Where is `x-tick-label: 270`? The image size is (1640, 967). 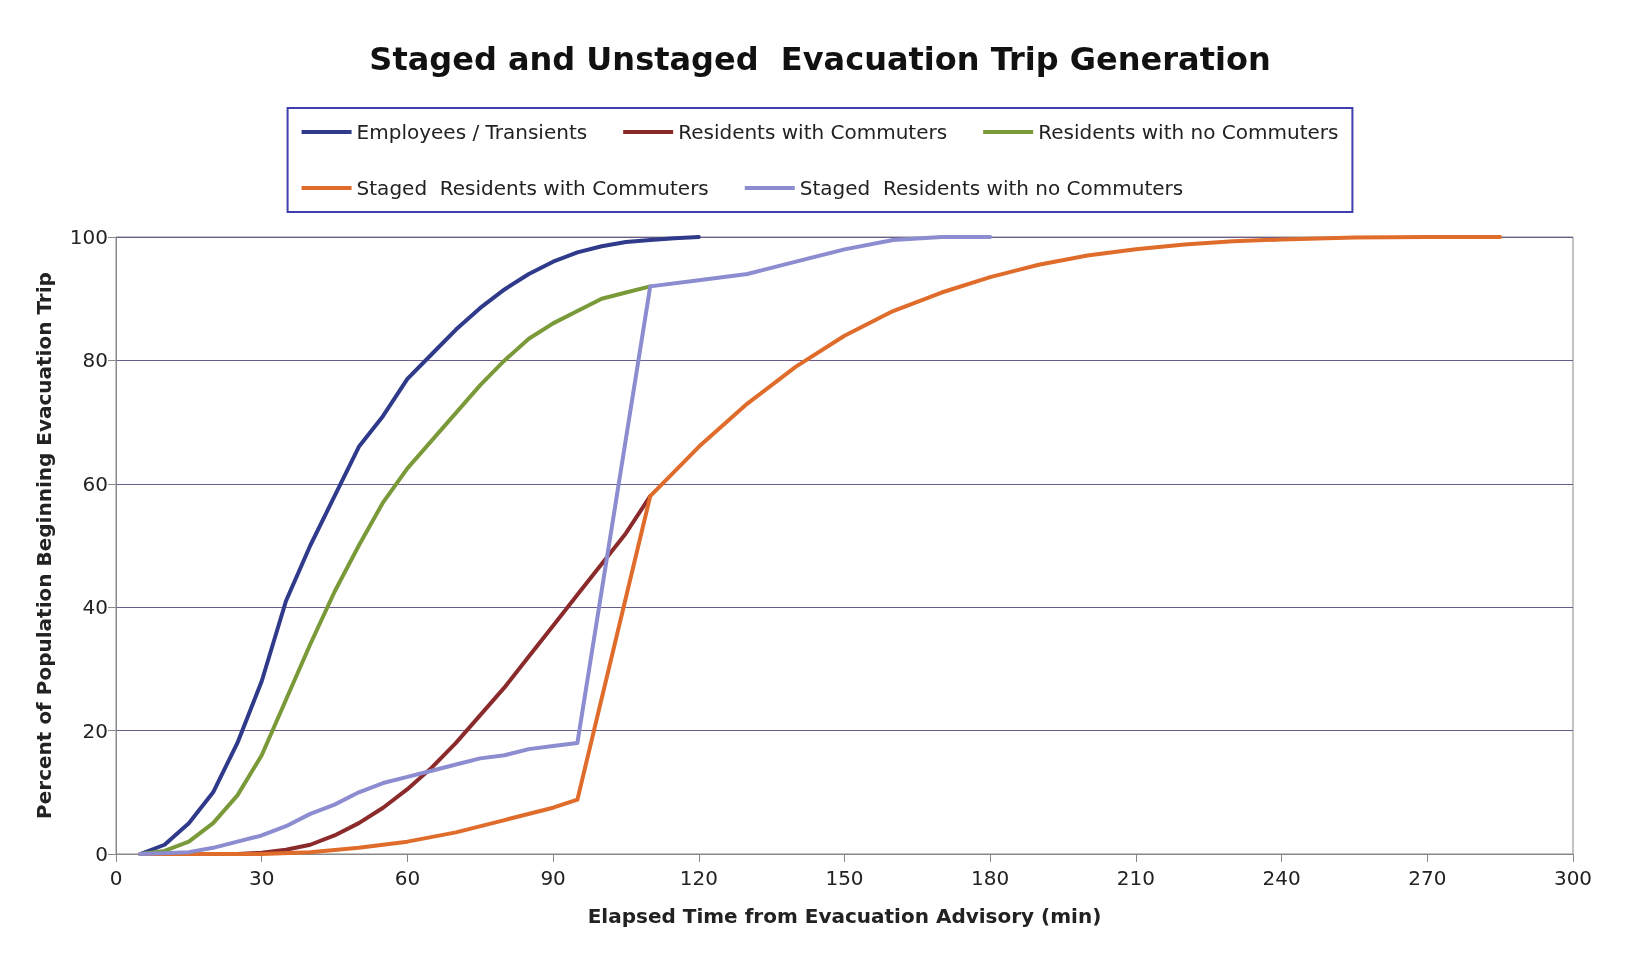
x-tick-label: 270 is located at coordinates (1427, 878).